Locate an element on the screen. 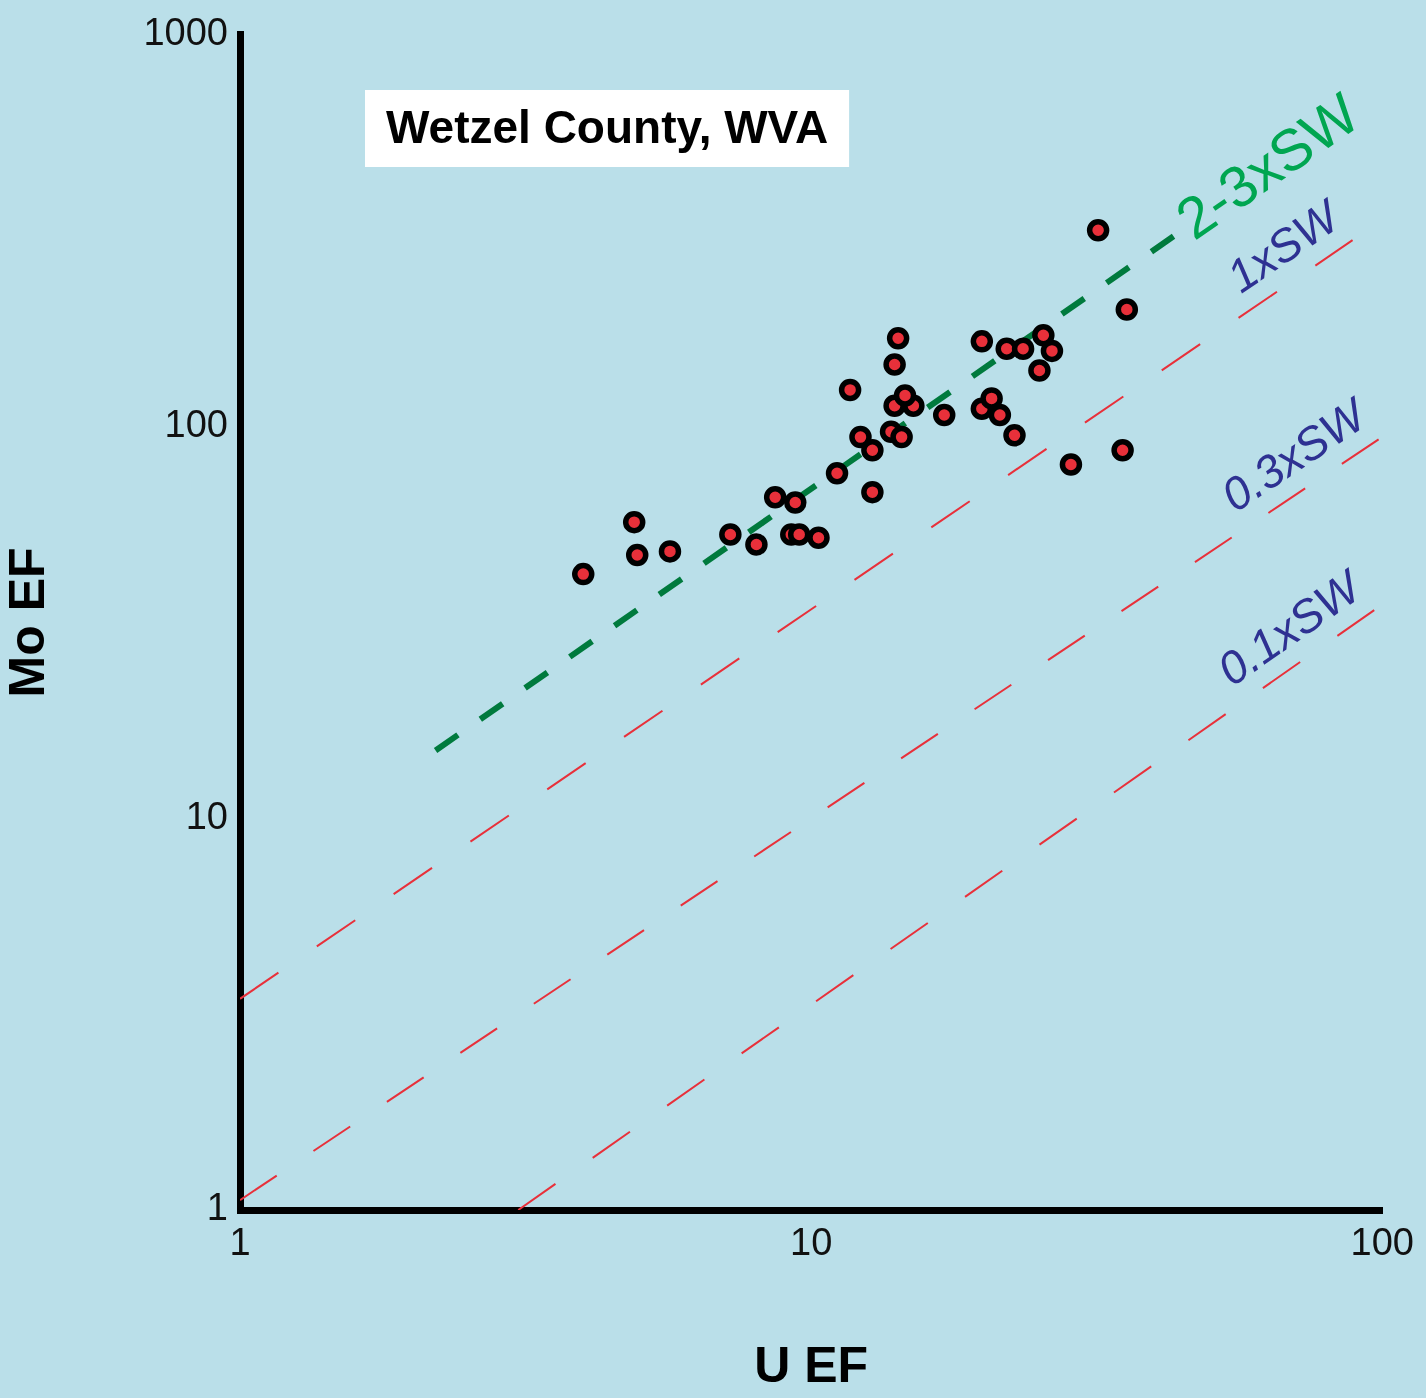 The height and width of the screenshot is (1398, 1426). y-tick-label: 100 is located at coordinates (196, 424).